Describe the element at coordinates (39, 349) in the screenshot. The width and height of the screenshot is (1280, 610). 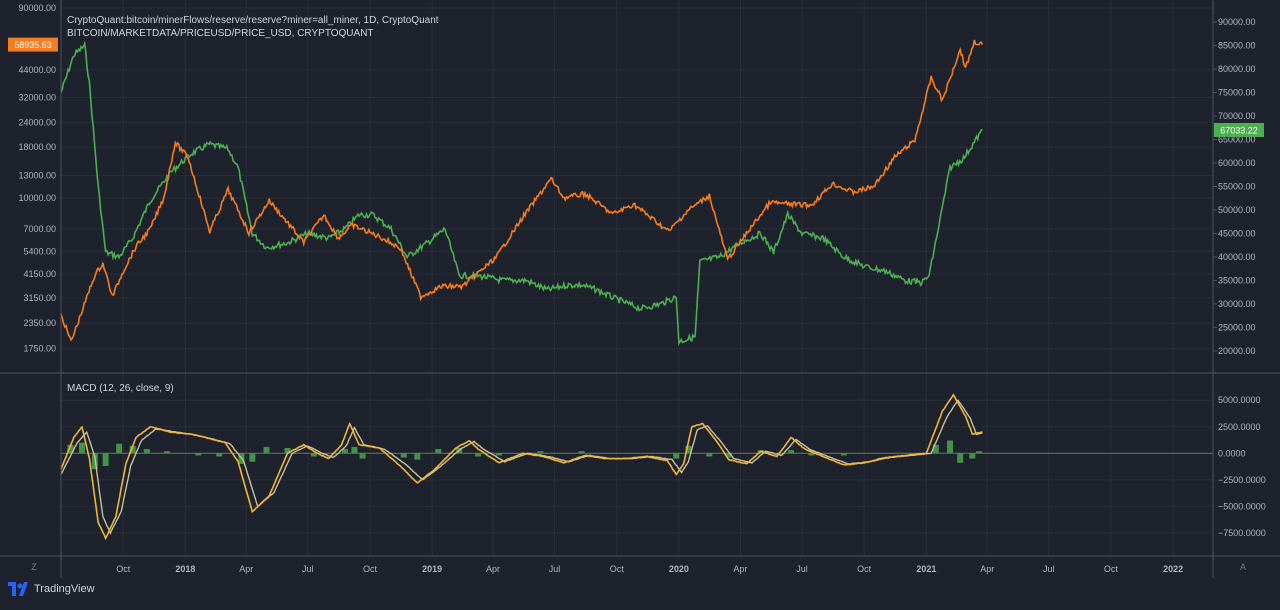
I see `left-axis-tick-label: 1750.00` at that location.